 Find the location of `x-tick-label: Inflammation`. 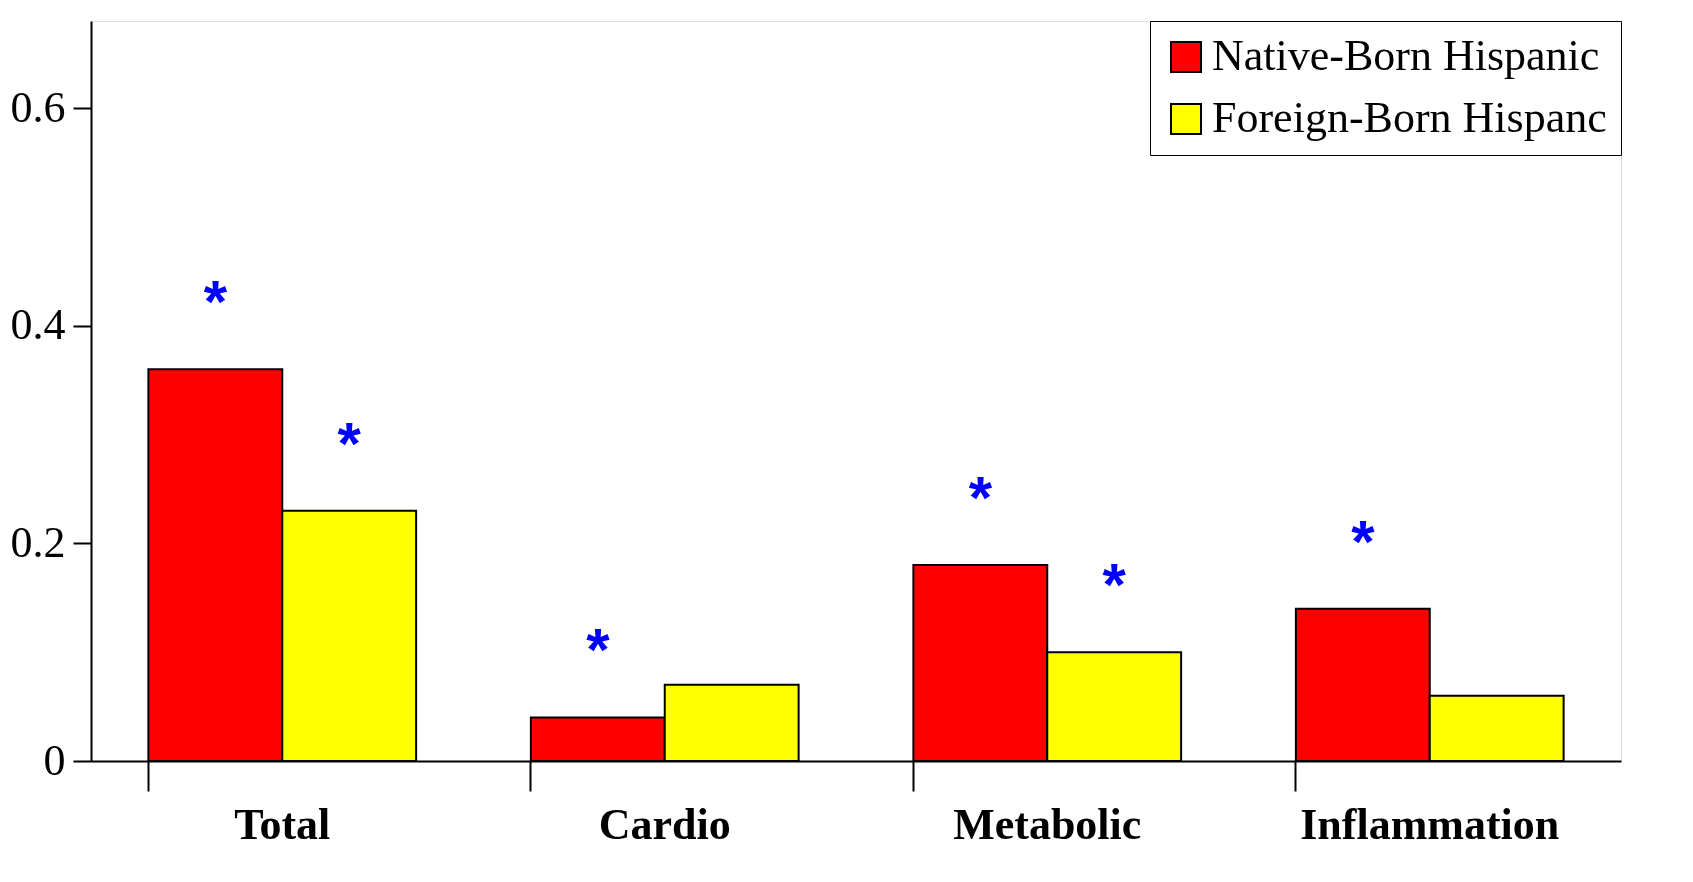

x-tick-label: Inflammation is located at coordinates (1430, 824).